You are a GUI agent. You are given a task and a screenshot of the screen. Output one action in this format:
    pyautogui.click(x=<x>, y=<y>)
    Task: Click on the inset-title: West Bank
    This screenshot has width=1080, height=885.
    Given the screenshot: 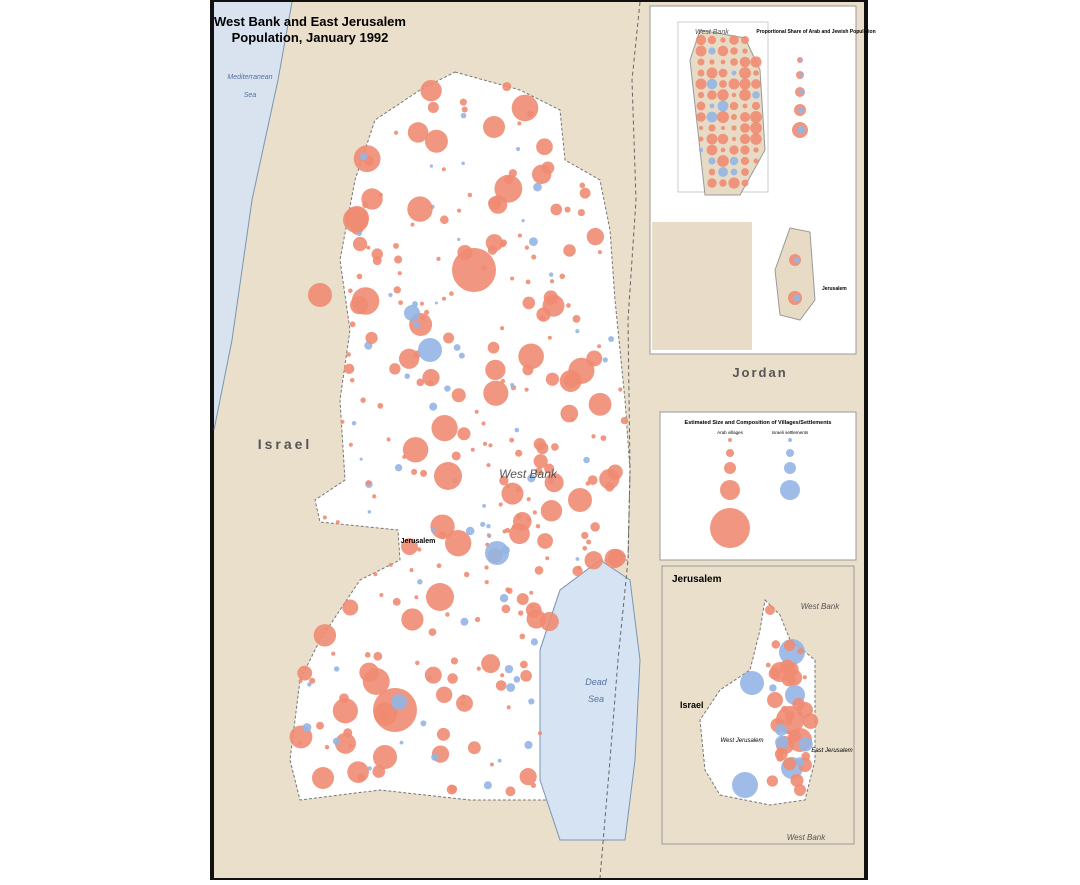 What is the action you would take?
    pyautogui.click(x=712, y=32)
    